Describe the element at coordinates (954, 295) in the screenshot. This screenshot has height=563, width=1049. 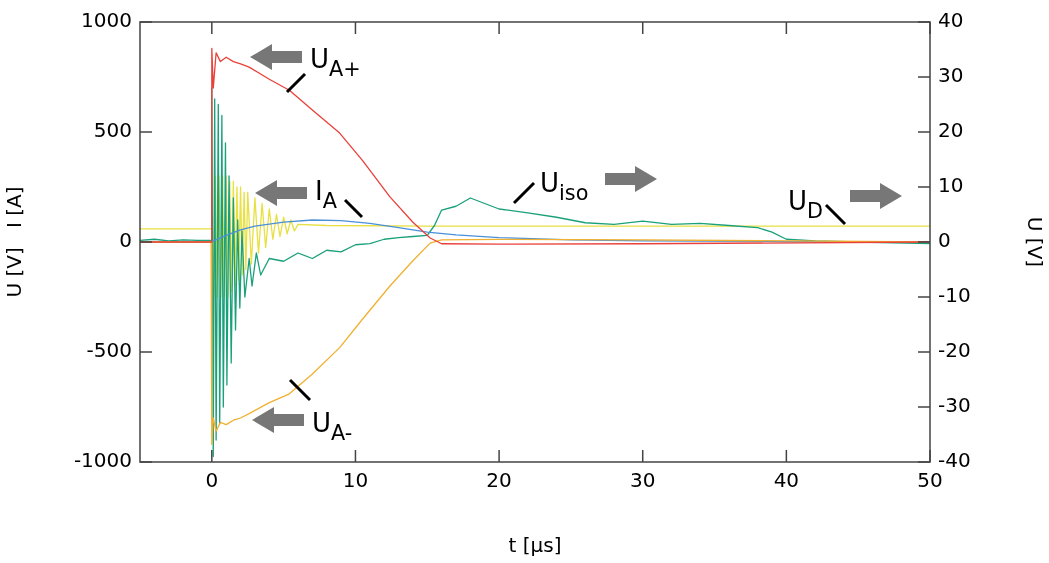
I see `y2-tick-label: -10` at that location.